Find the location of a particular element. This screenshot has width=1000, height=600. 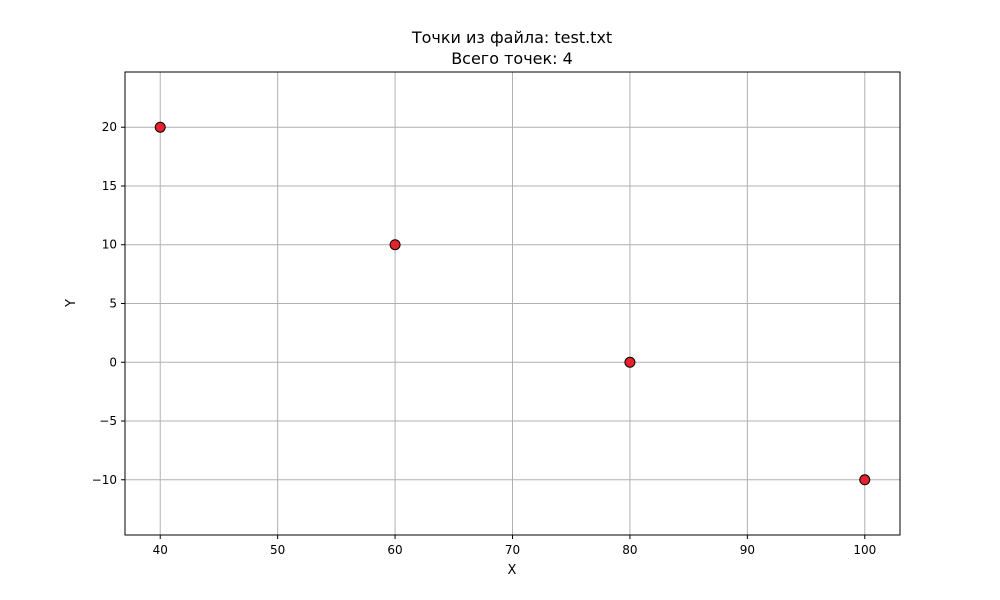

y-tick-label: 10 is located at coordinates (109, 245).